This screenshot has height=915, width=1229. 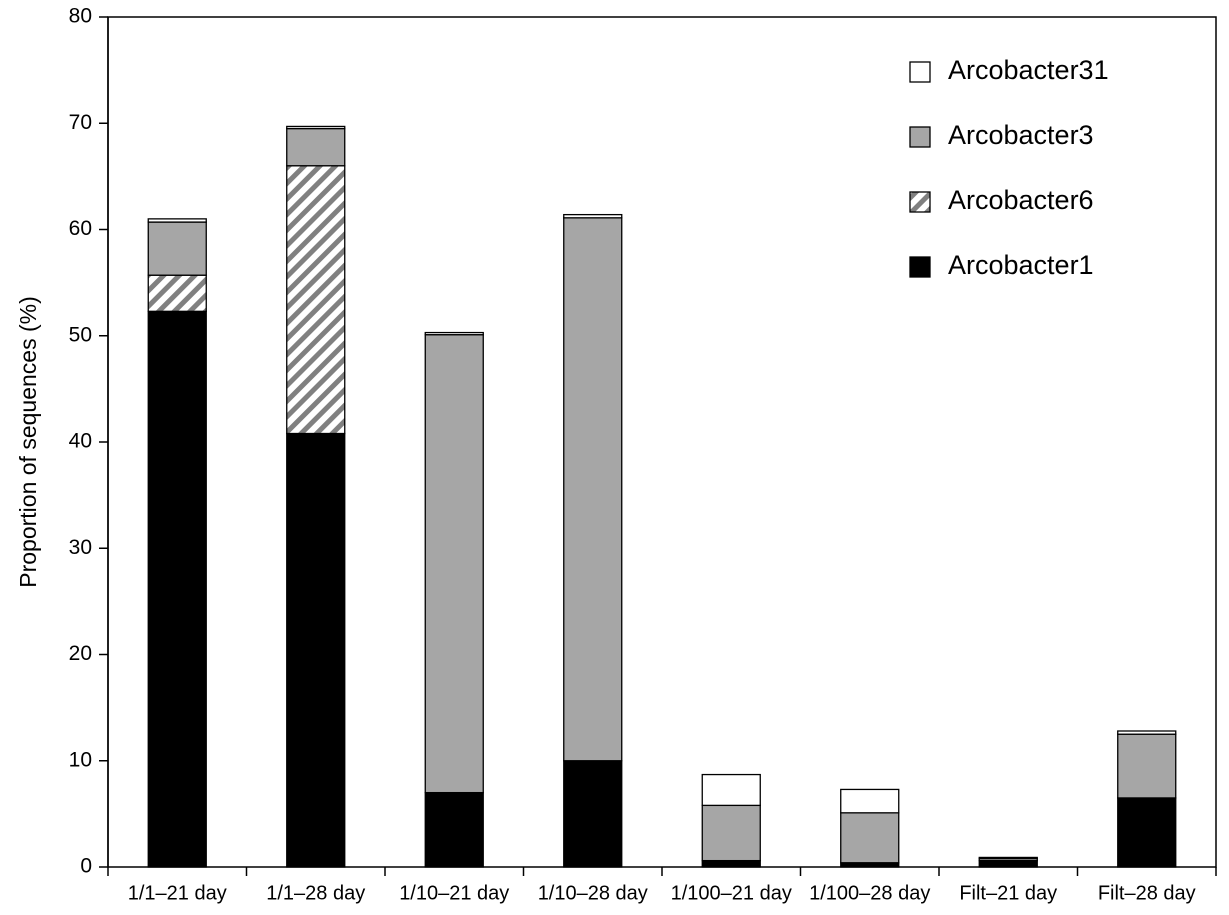 What do you see at coordinates (177, 893) in the screenshot?
I see `x-tick-label: 1/1–21 day` at bounding box center [177, 893].